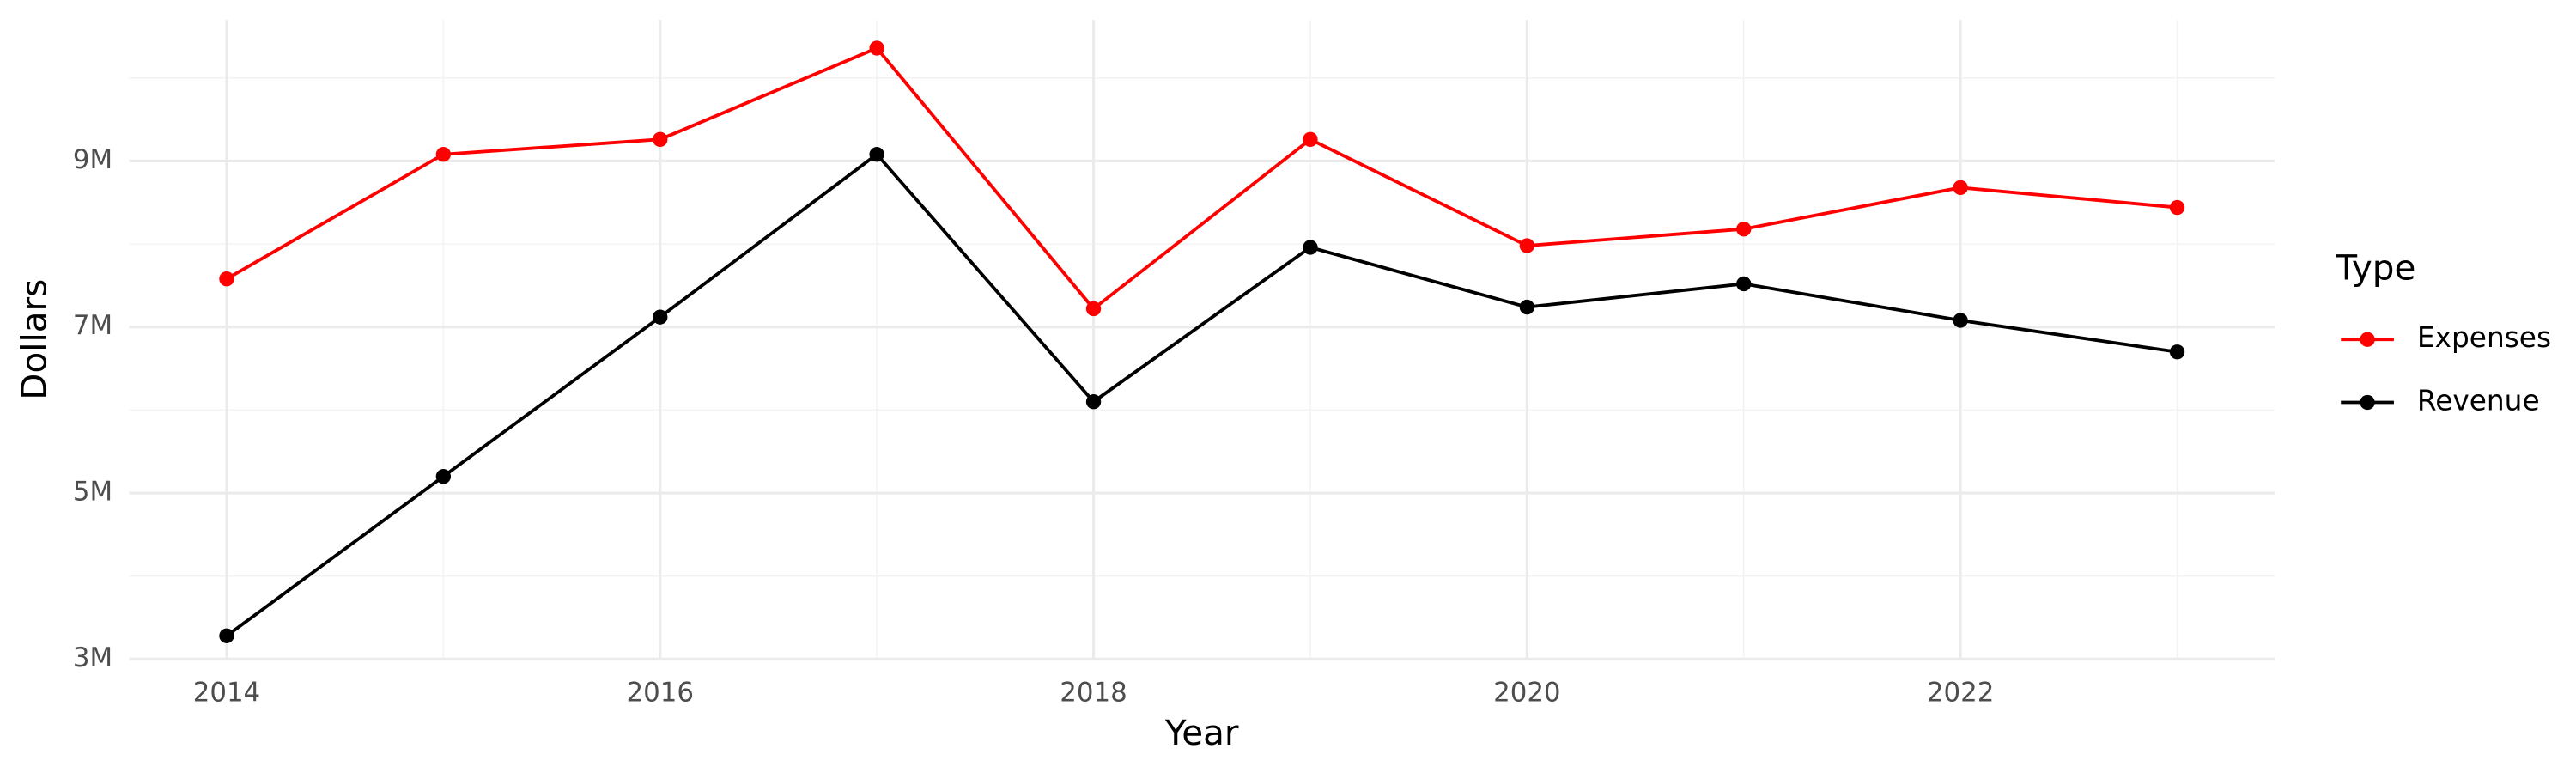 The image size is (2576, 773). I want to click on y-tick-label: 3M, so click(93, 657).